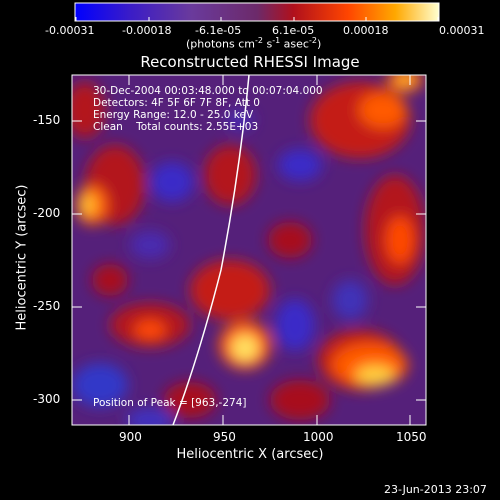 Image resolution: width=500 pixels, height=500 pixels. Describe the element at coordinates (318, 437) in the screenshot. I see `x-tick-label: 1000` at that location.